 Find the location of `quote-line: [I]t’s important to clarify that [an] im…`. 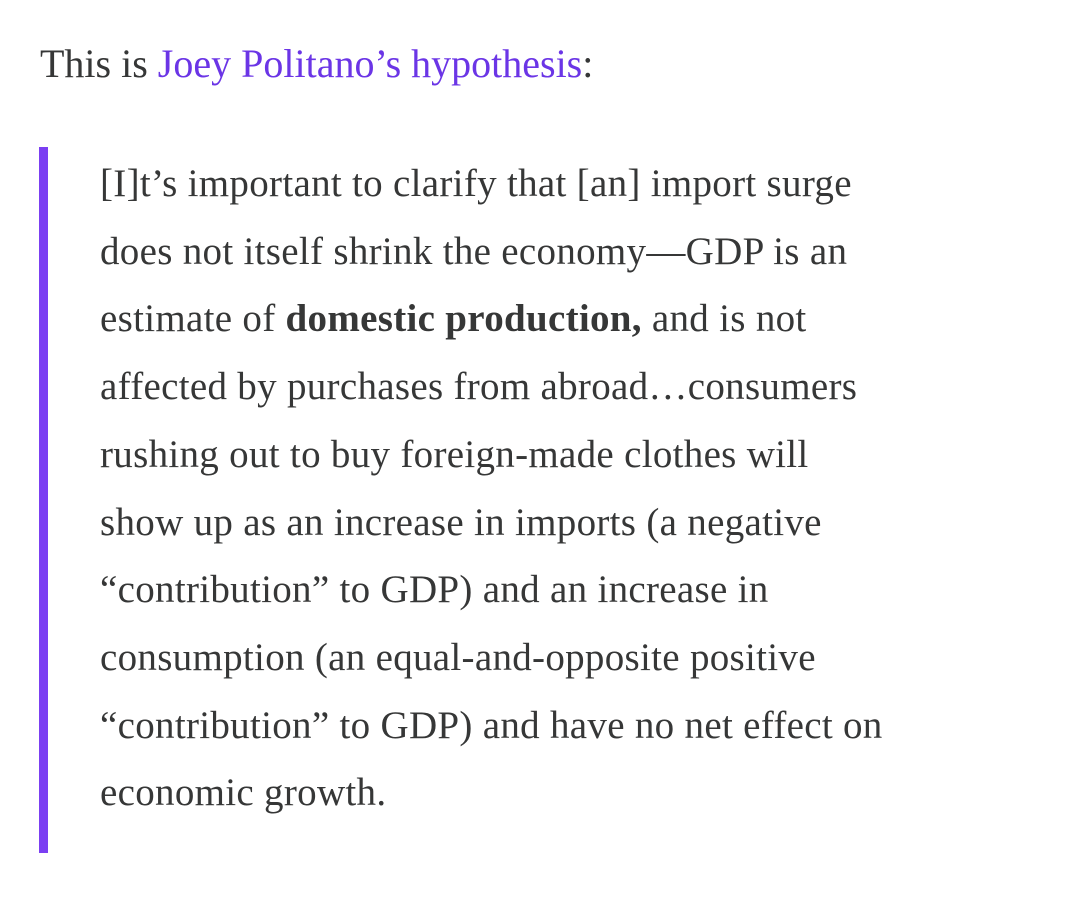

quote-line: [I]t’s important to clarify that [an] im… is located at coordinates (491, 184).